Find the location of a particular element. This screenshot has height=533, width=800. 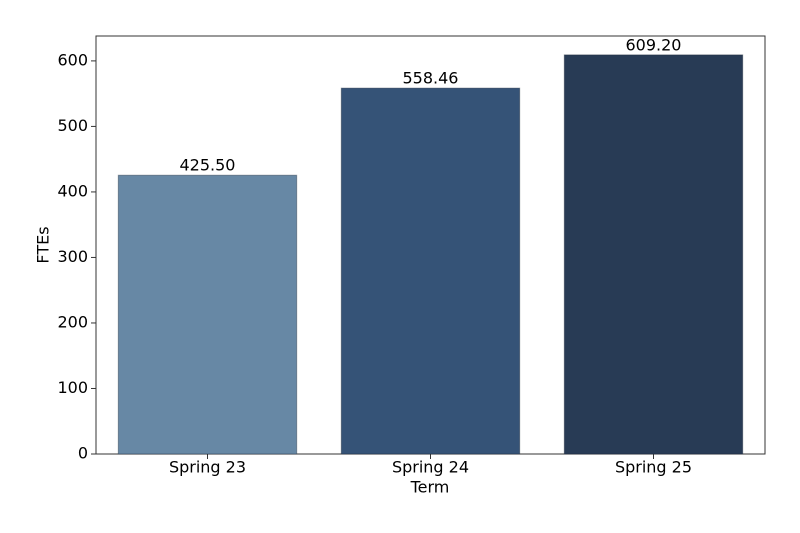

y-tick-label: 300 is located at coordinates (72, 256).